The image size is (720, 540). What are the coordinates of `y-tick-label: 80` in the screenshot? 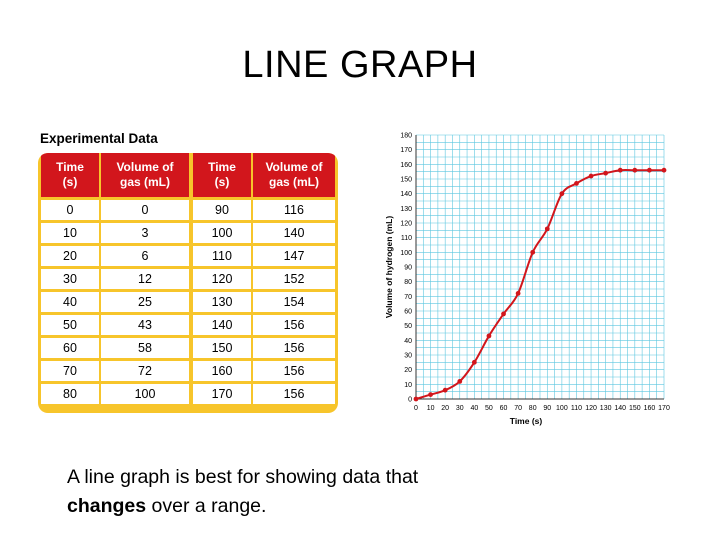 It's located at (408, 282).